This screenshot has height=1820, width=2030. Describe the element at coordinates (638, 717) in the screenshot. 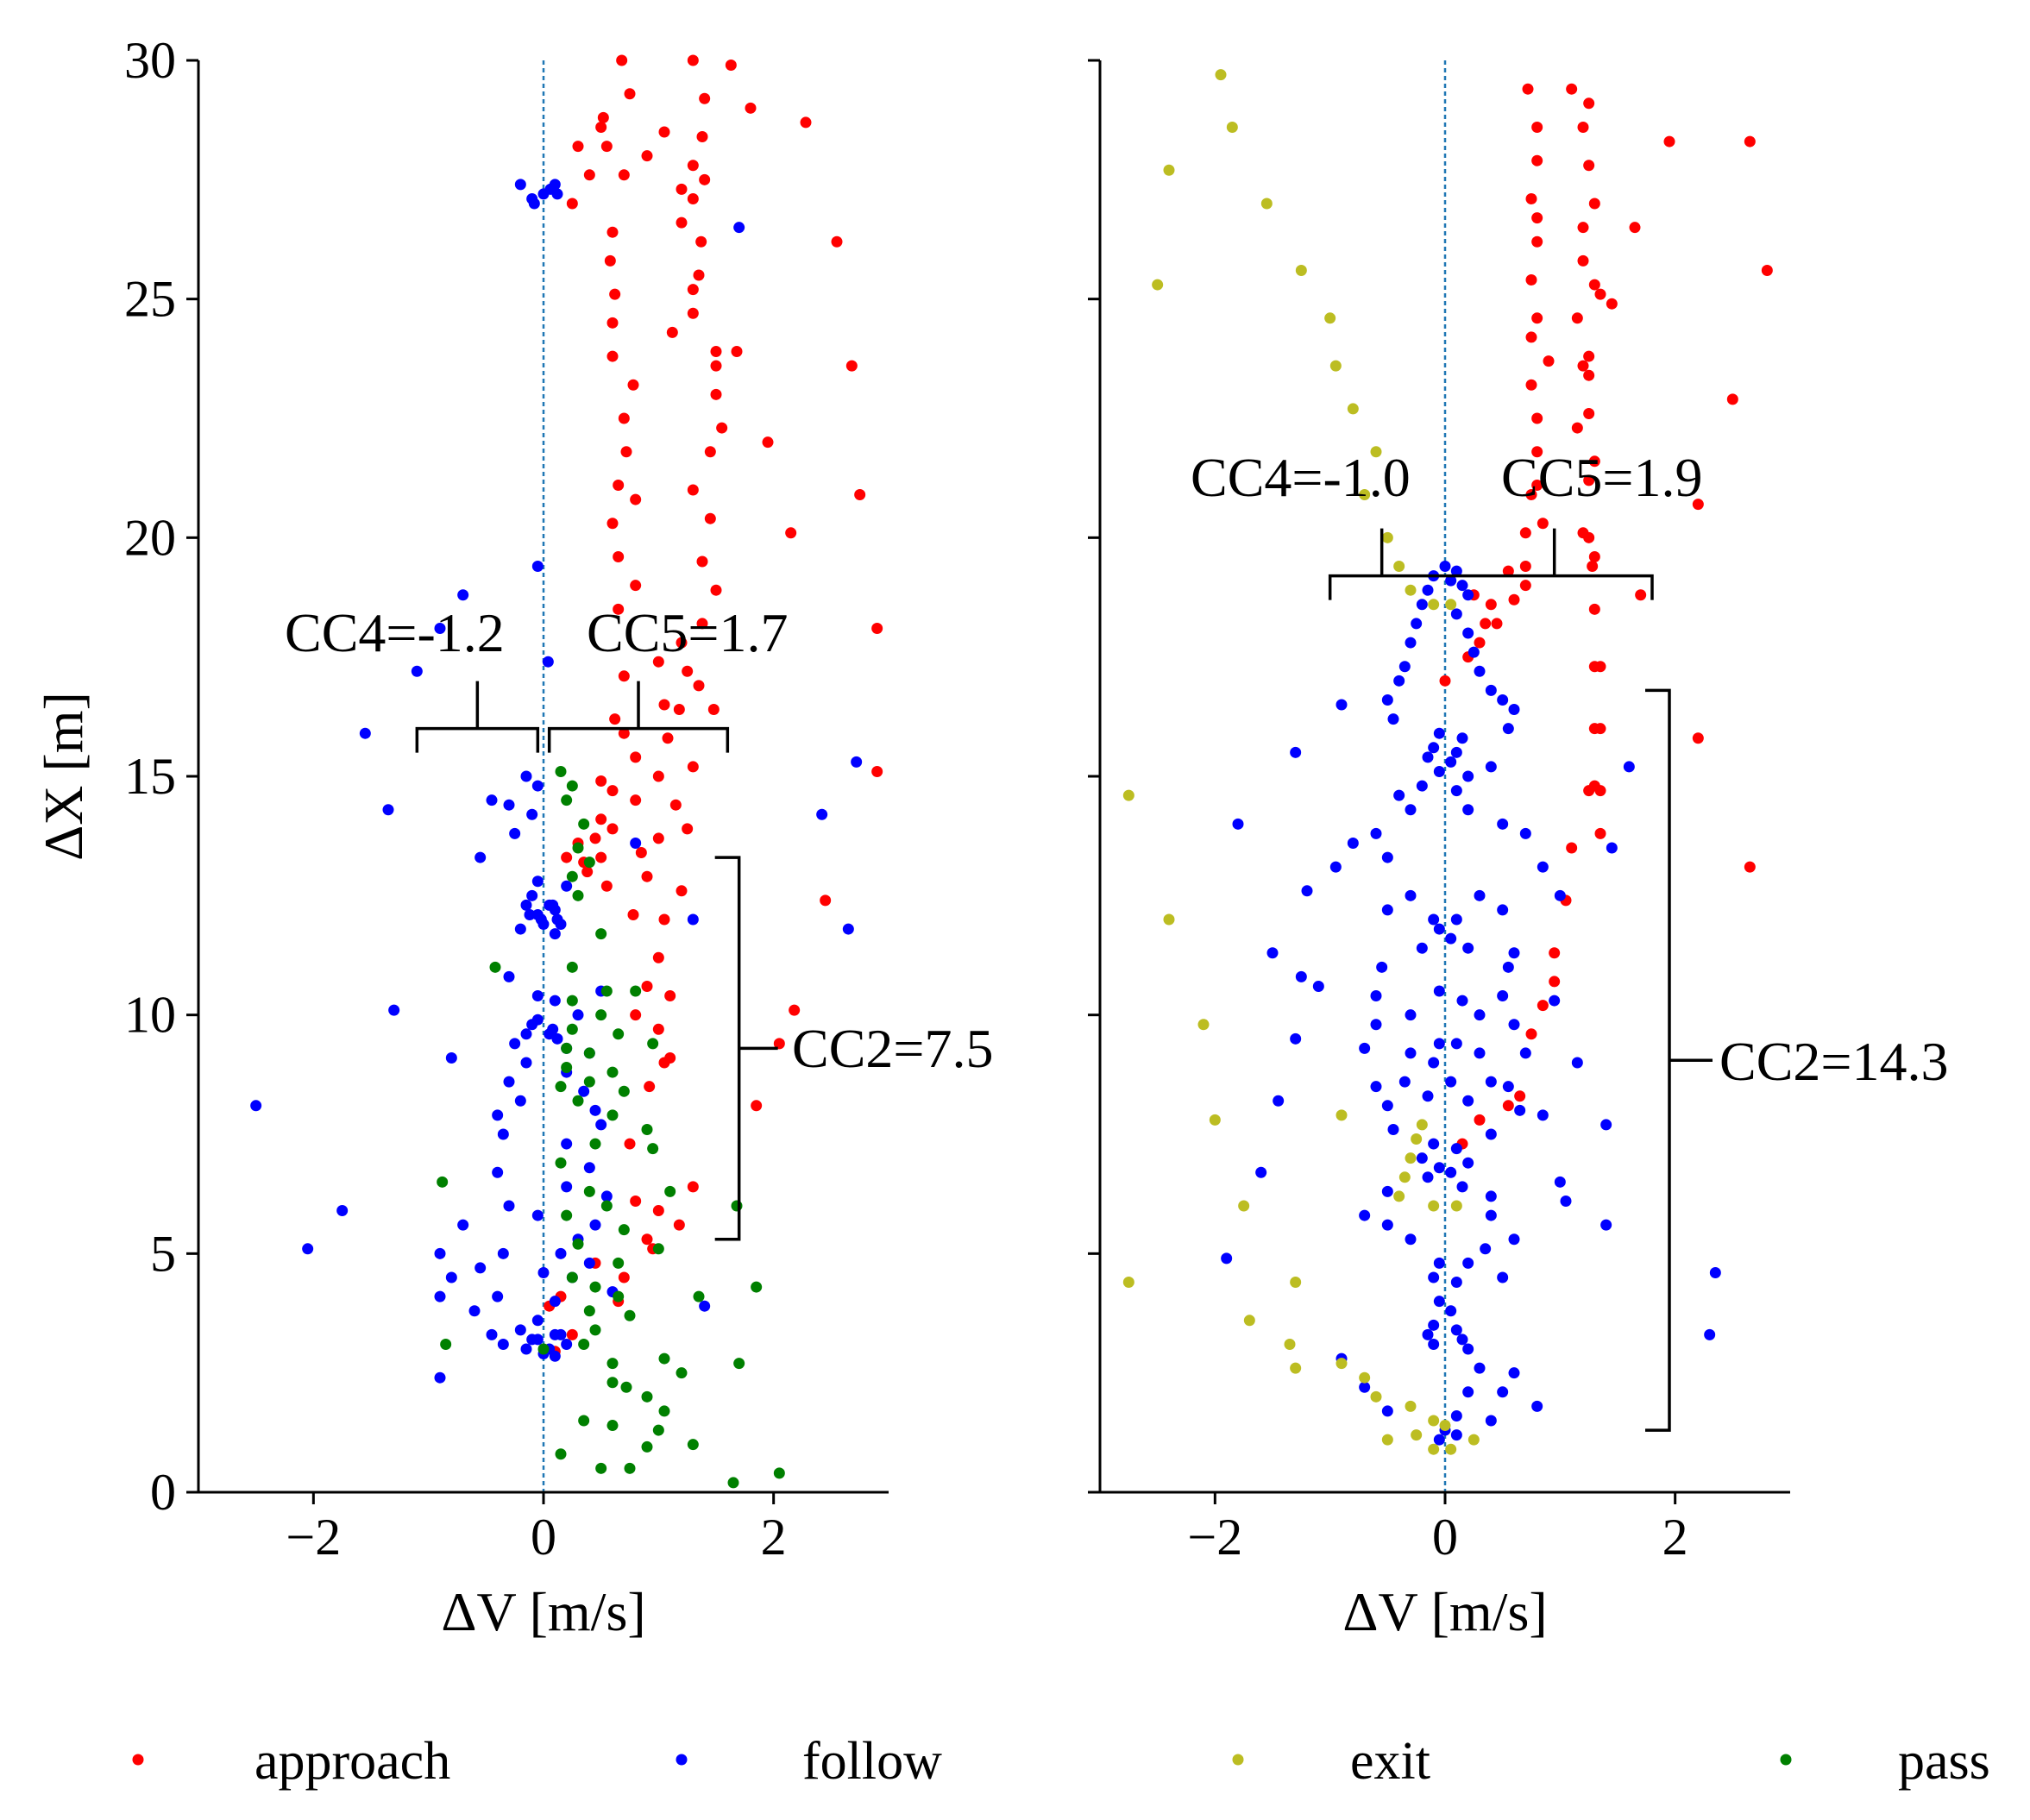

I see `left-cc5-bracket` at that location.